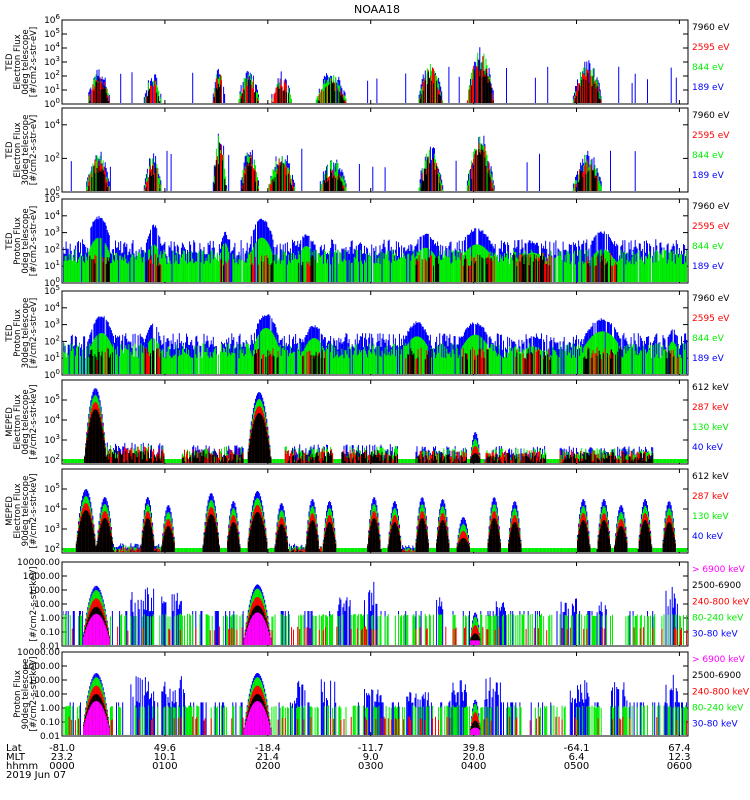 The width and height of the screenshot is (750, 800). Describe the element at coordinates (577, 757) in the screenshot. I see `x-tick-label-mlt: 6.4` at that location.